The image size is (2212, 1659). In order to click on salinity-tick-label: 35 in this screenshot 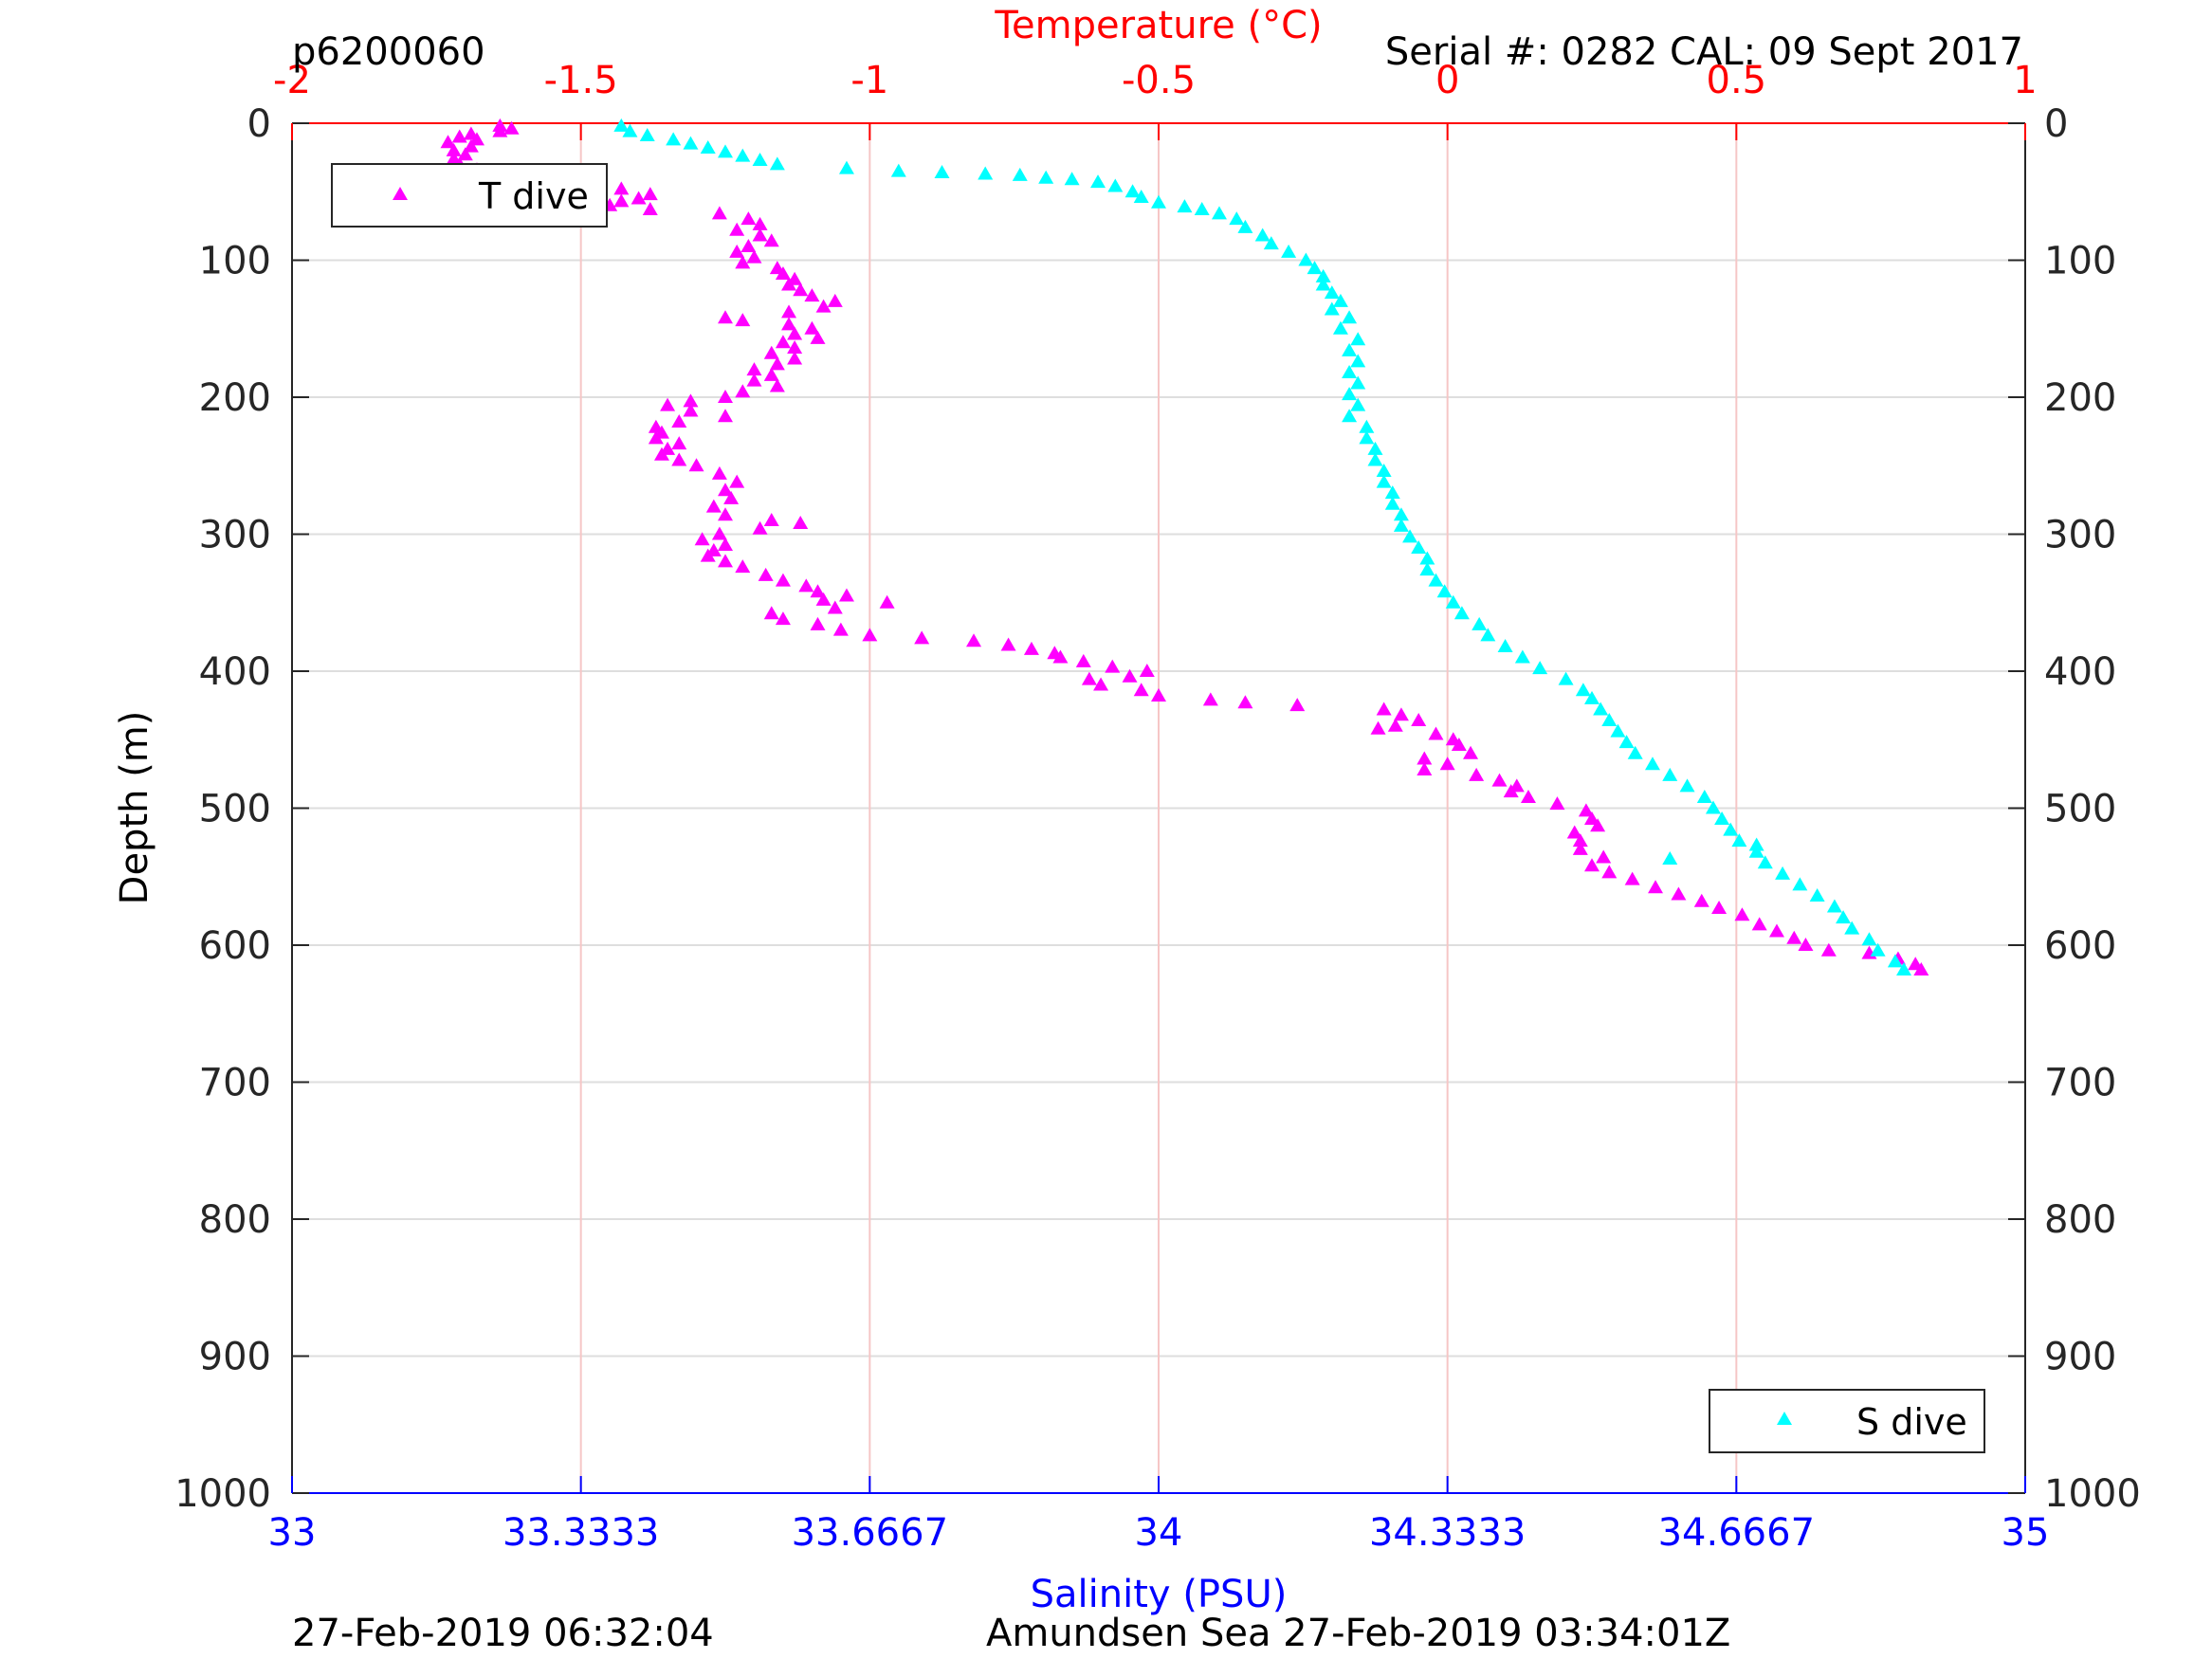, I will do `click(2026, 1533)`.